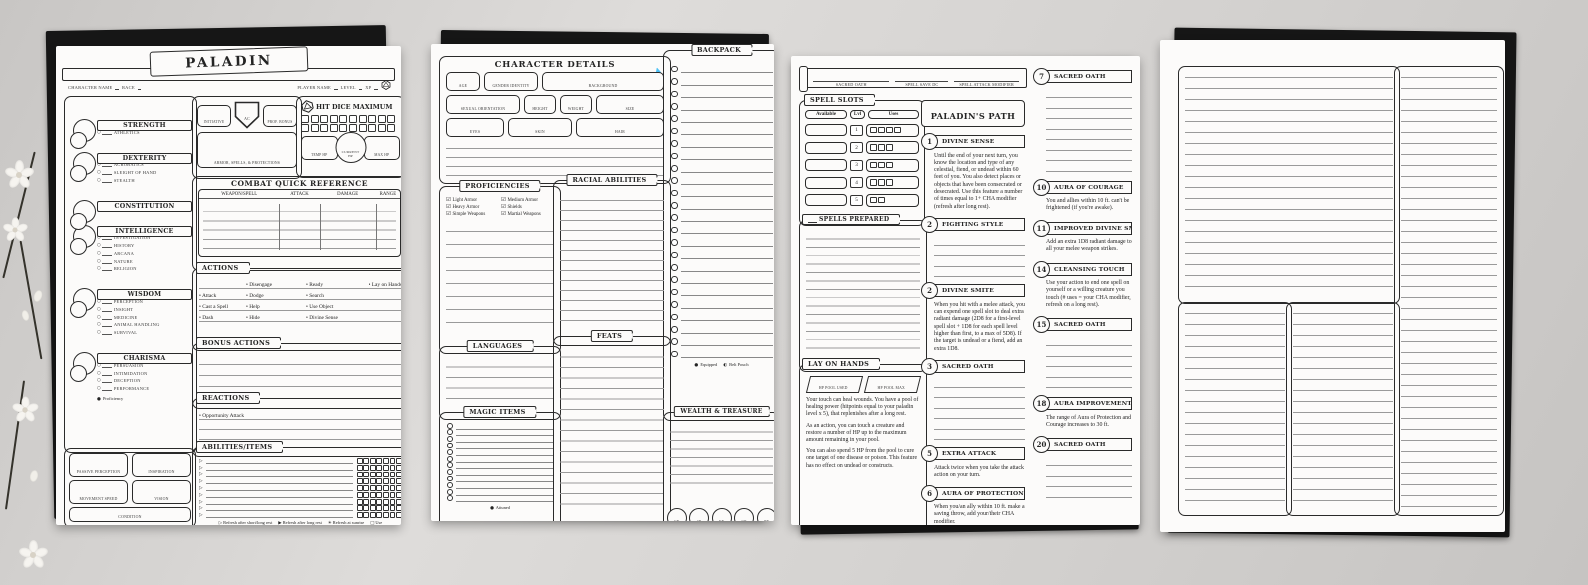 The image size is (1588, 585). Describe the element at coordinates (1089, 228) in the screenshot. I see `feature-name-tag: IMPROVED DIVINE SMITE` at that location.